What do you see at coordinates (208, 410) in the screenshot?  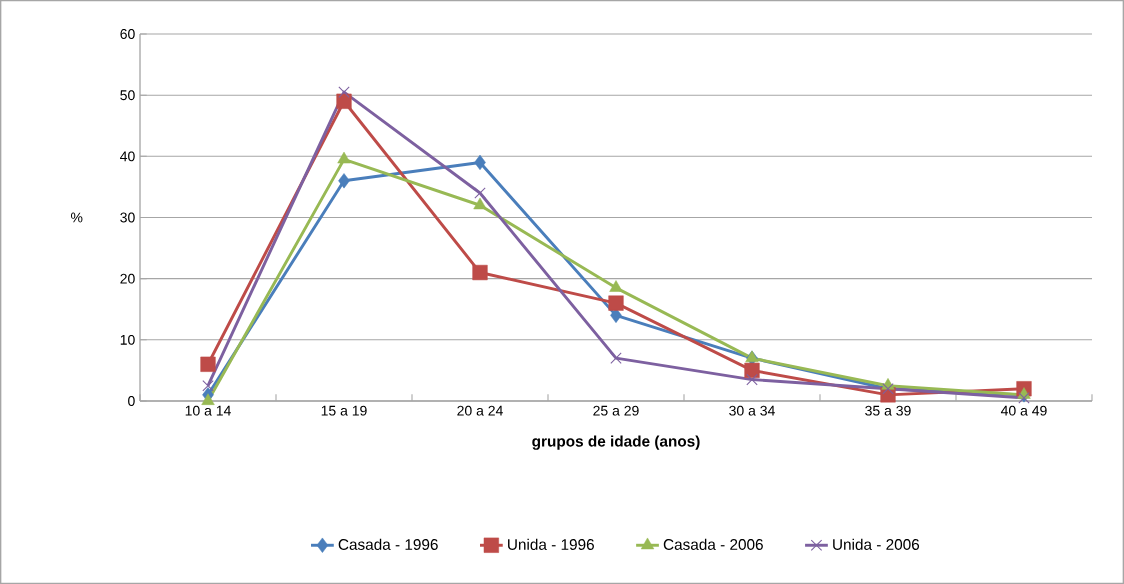 I see `x-tick-label: 10 a 14` at bounding box center [208, 410].